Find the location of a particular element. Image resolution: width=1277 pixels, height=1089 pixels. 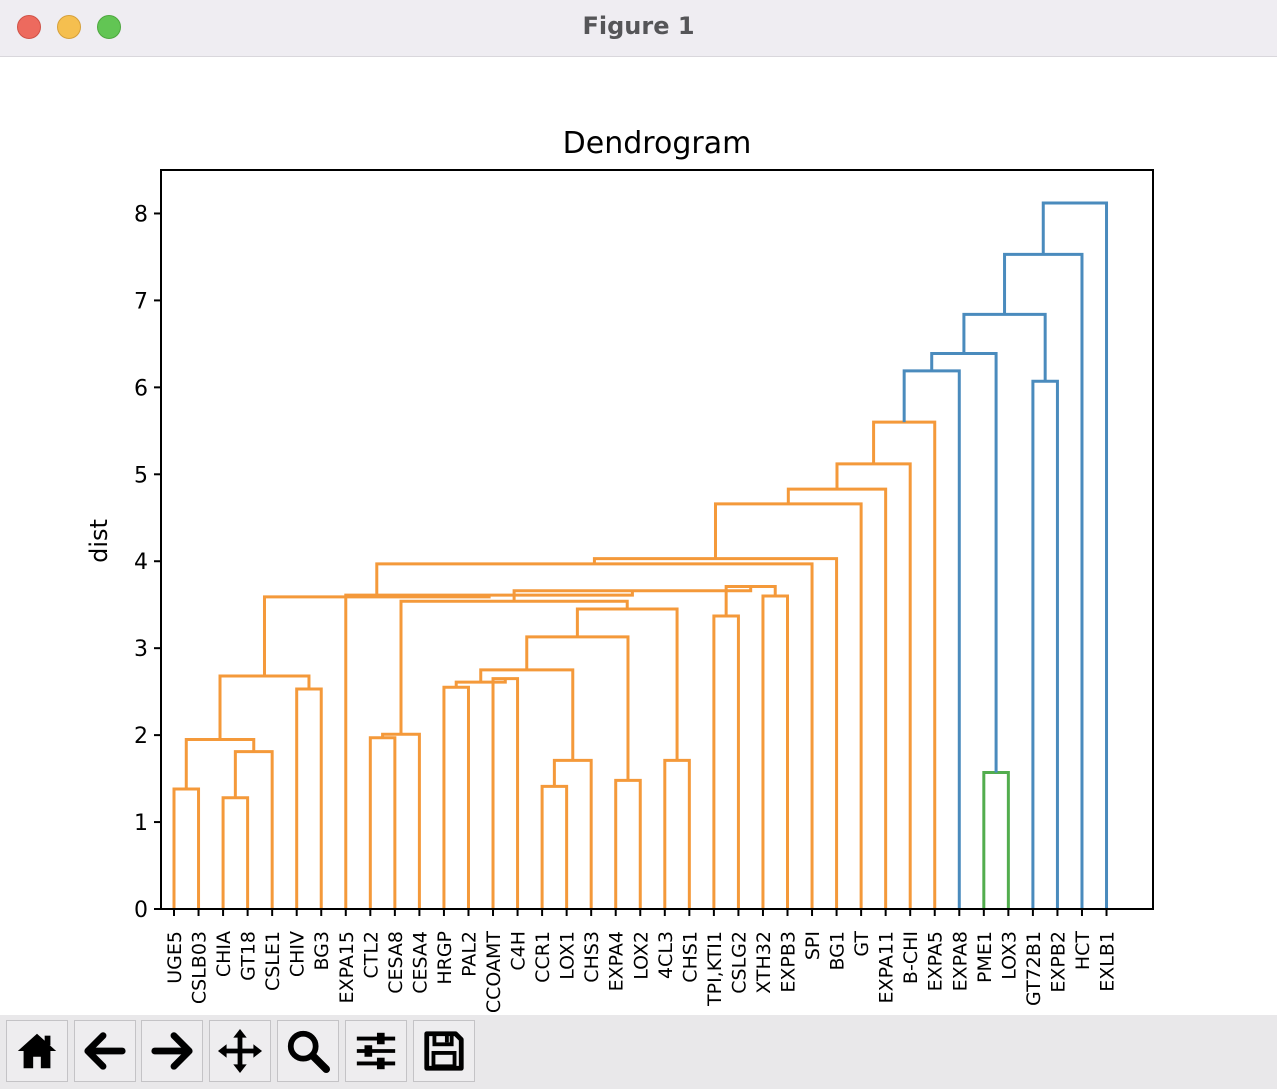

y-tick-label: 7 is located at coordinates (141, 301).